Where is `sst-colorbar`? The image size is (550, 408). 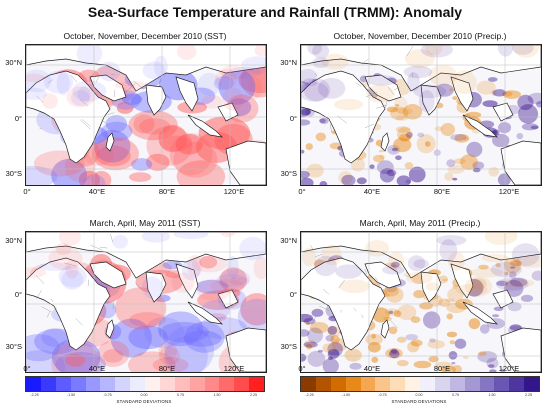
sst-colorbar is located at coordinates (145, 384).